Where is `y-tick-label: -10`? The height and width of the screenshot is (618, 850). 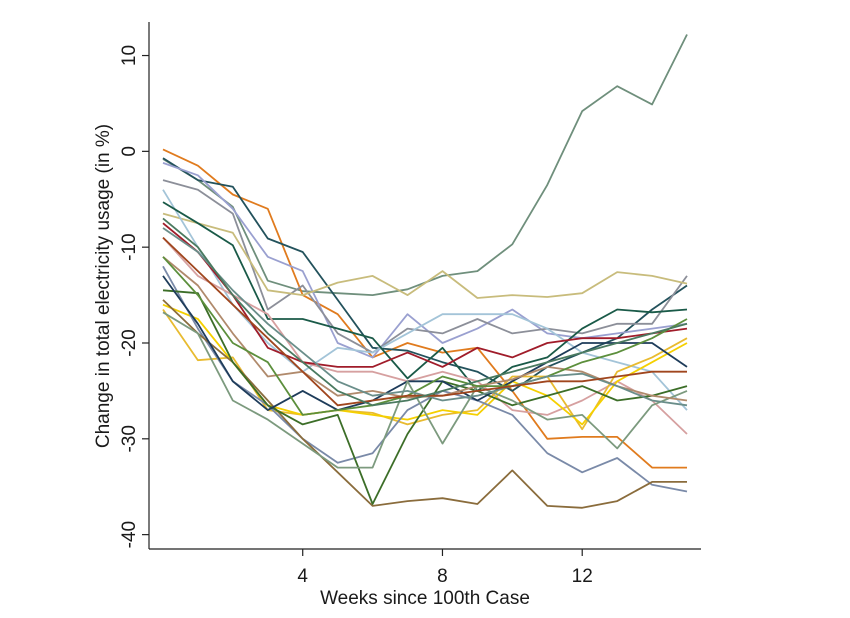
y-tick-label: -10 is located at coordinates (129, 246).